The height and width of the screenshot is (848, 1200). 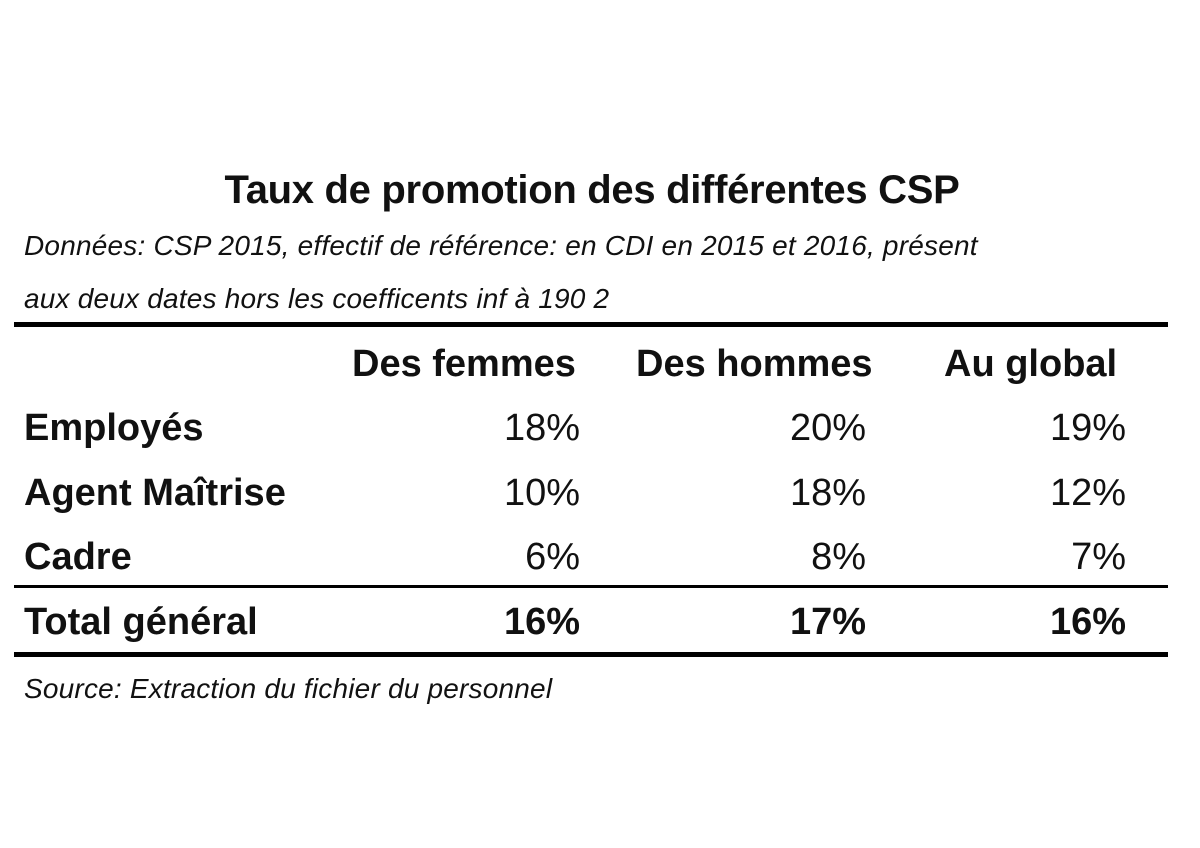 I want to click on row-label-agent-maitrise: Agent Maîtrise, so click(x=155, y=493).